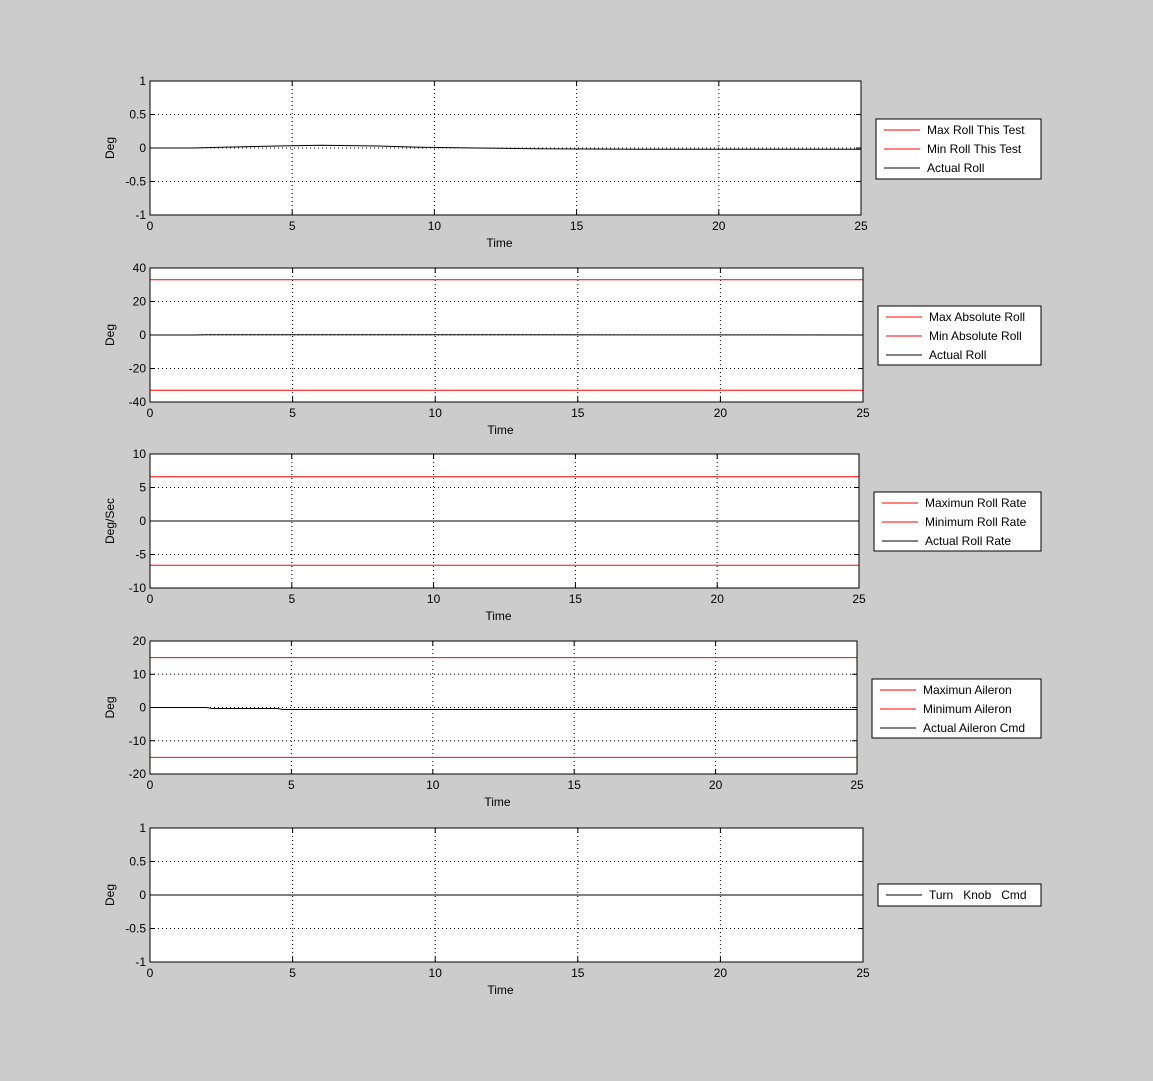 This screenshot has width=1153, height=1081. I want to click on legend-label: Max Absolute Roll, so click(977, 317).